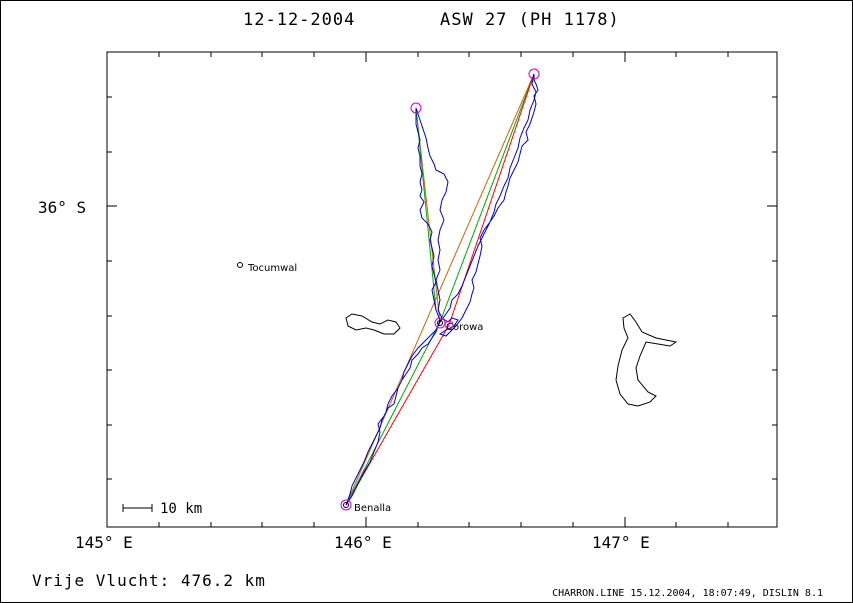 This screenshot has width=853, height=603. I want to click on leg-northeast-green, so click(487, 198).